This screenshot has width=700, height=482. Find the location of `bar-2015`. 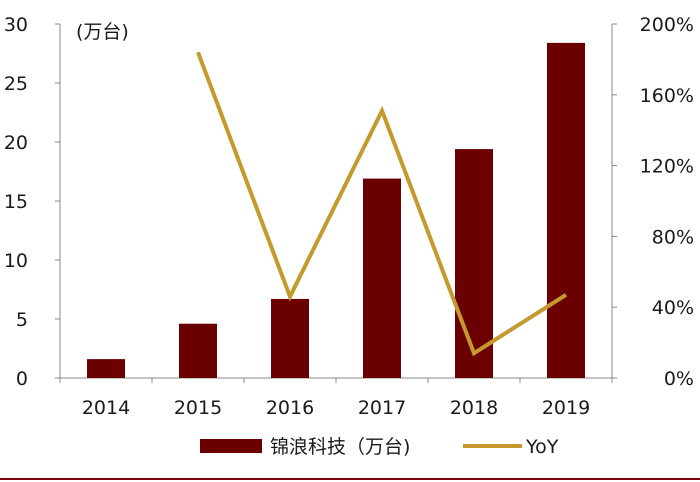

bar-2015 is located at coordinates (198, 350).